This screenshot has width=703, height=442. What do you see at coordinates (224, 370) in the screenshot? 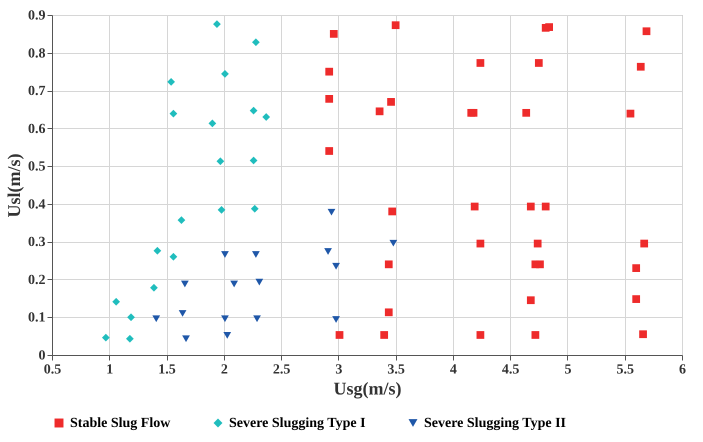
I see `x-tick-label: 2` at bounding box center [224, 370].